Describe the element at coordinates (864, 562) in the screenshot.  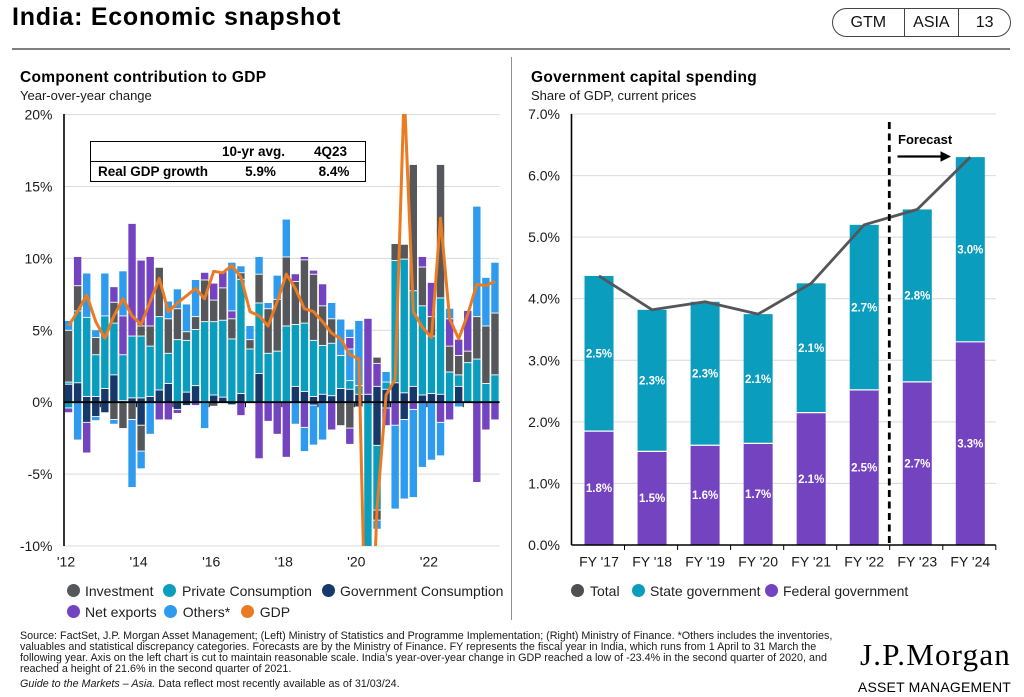
I see `svg-text: FY '22` at that location.